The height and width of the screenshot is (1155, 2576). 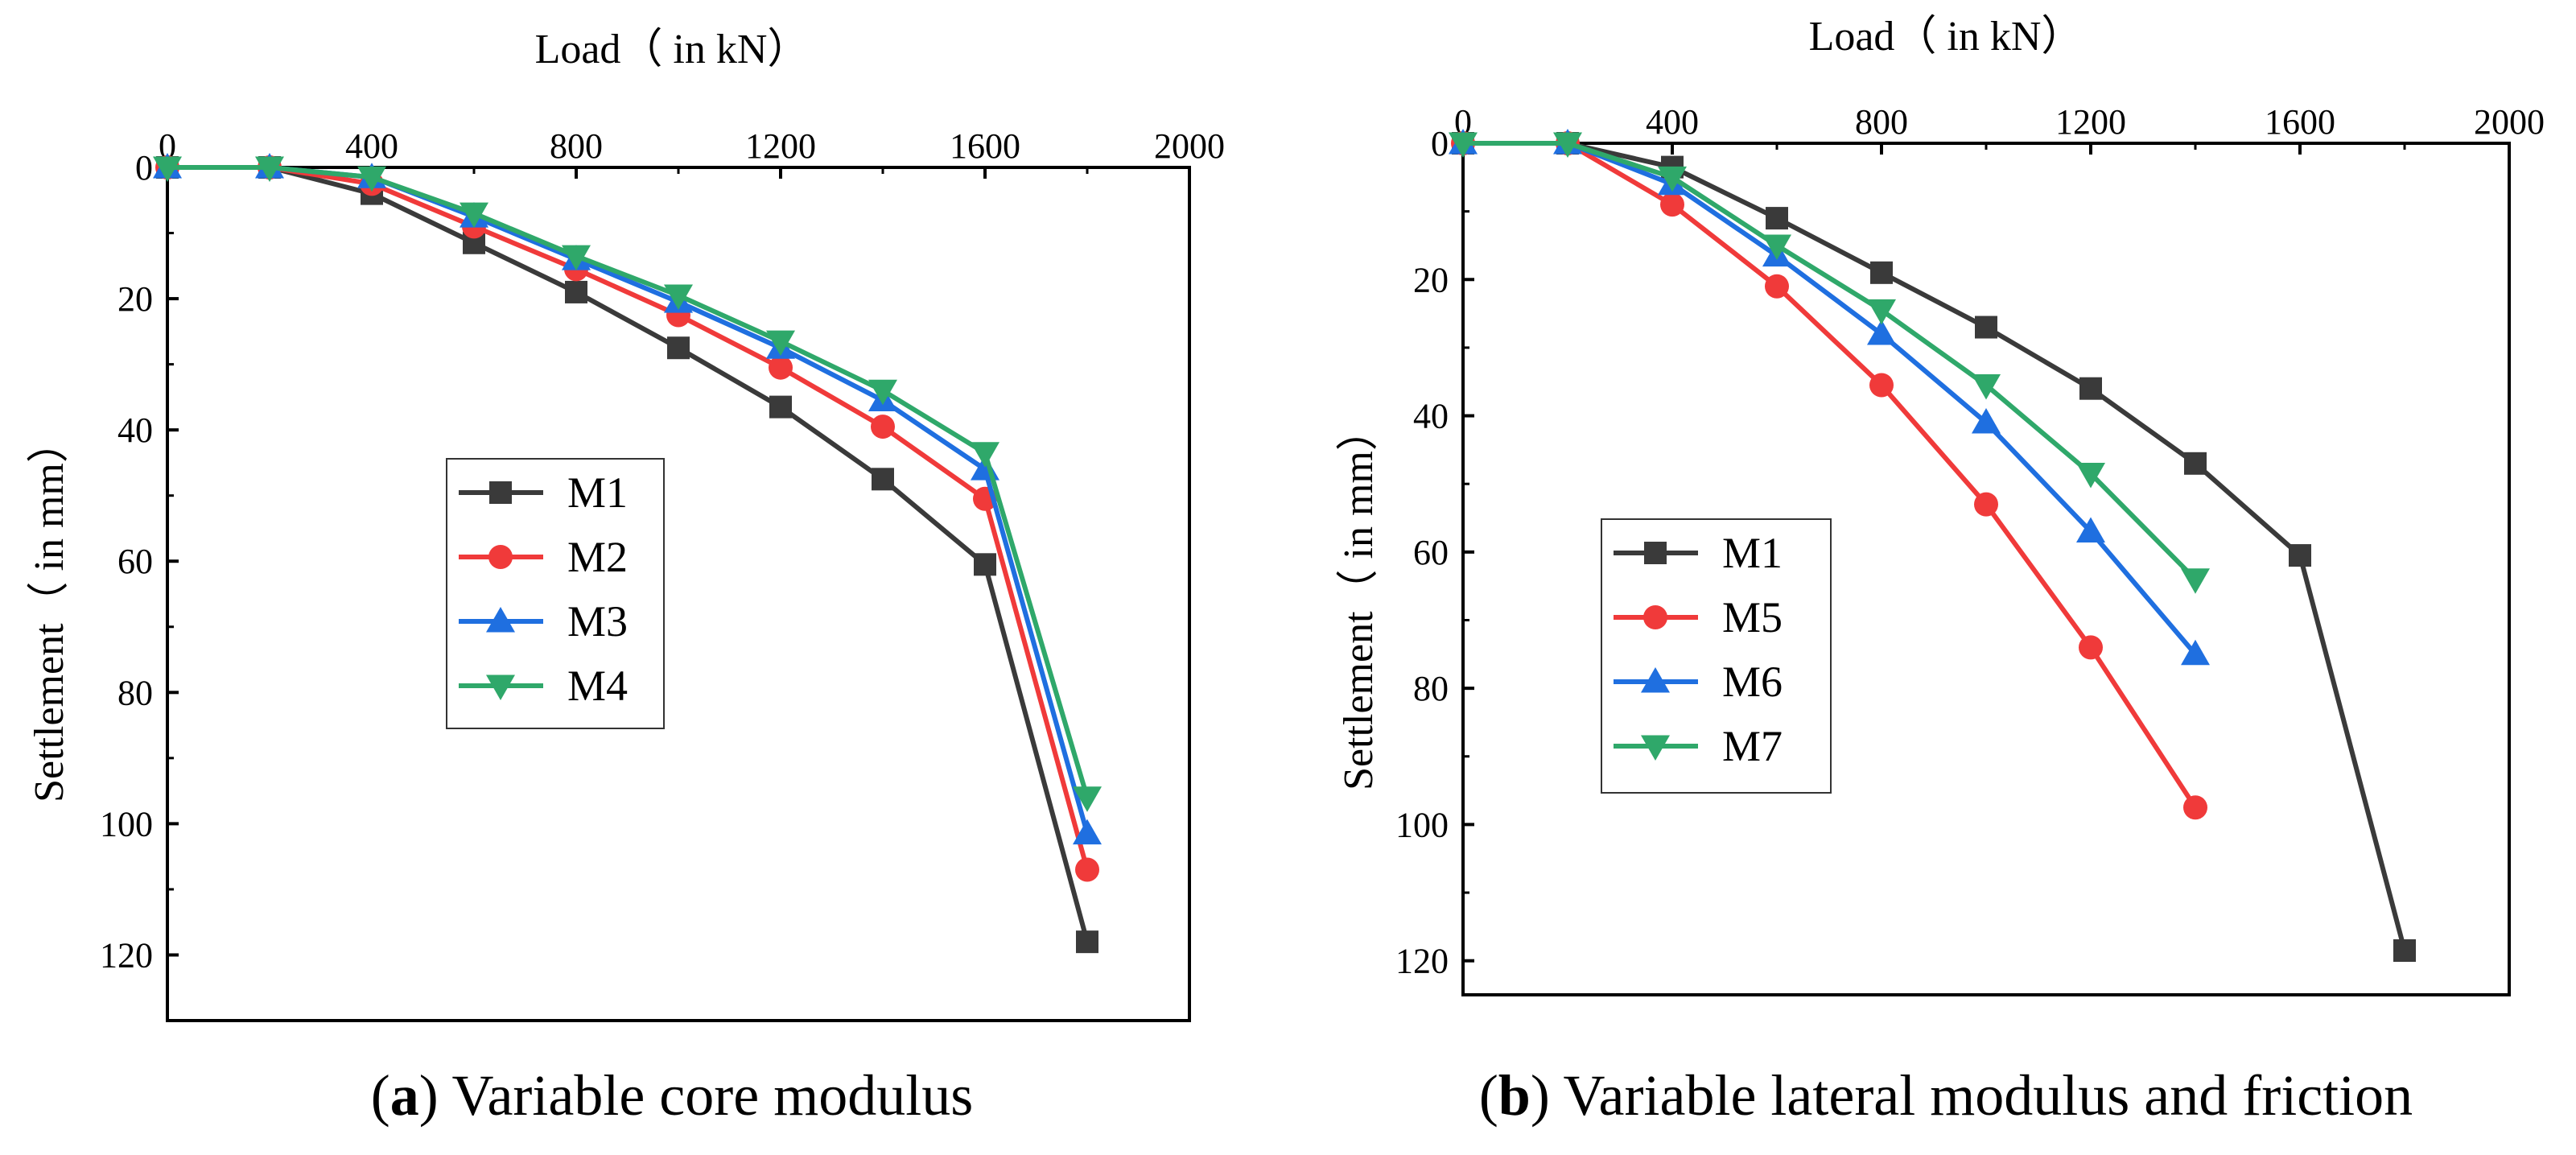 What do you see at coordinates (1752, 617) in the screenshot?
I see `chart-b-legend-label-m5: M5` at bounding box center [1752, 617].